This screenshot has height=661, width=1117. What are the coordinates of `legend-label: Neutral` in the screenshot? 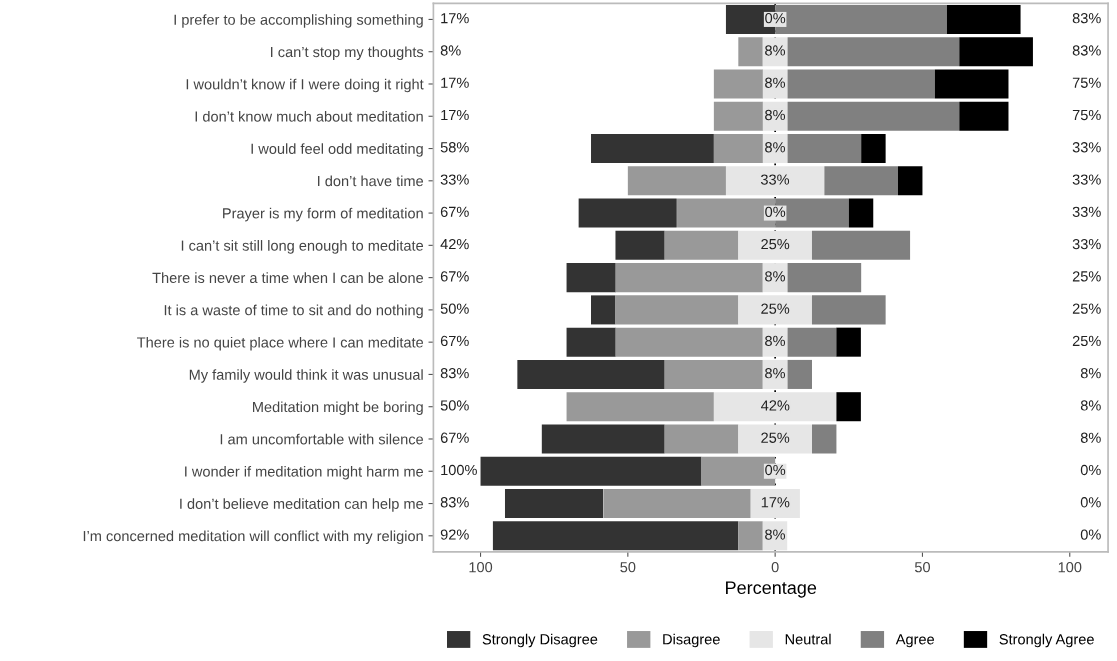 It's located at (808, 639).